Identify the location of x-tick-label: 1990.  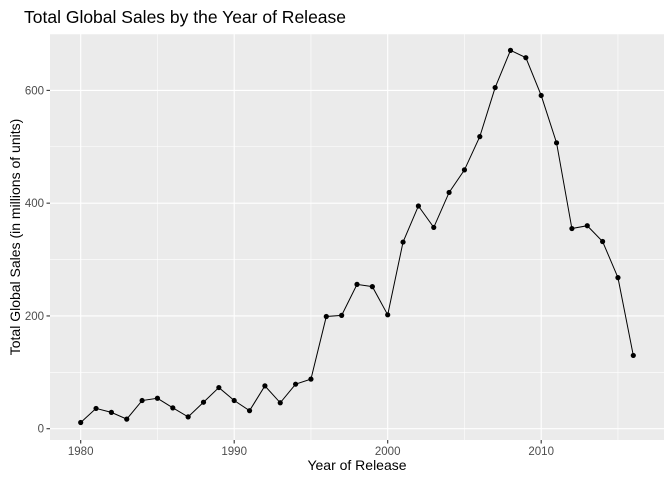
(234, 452).